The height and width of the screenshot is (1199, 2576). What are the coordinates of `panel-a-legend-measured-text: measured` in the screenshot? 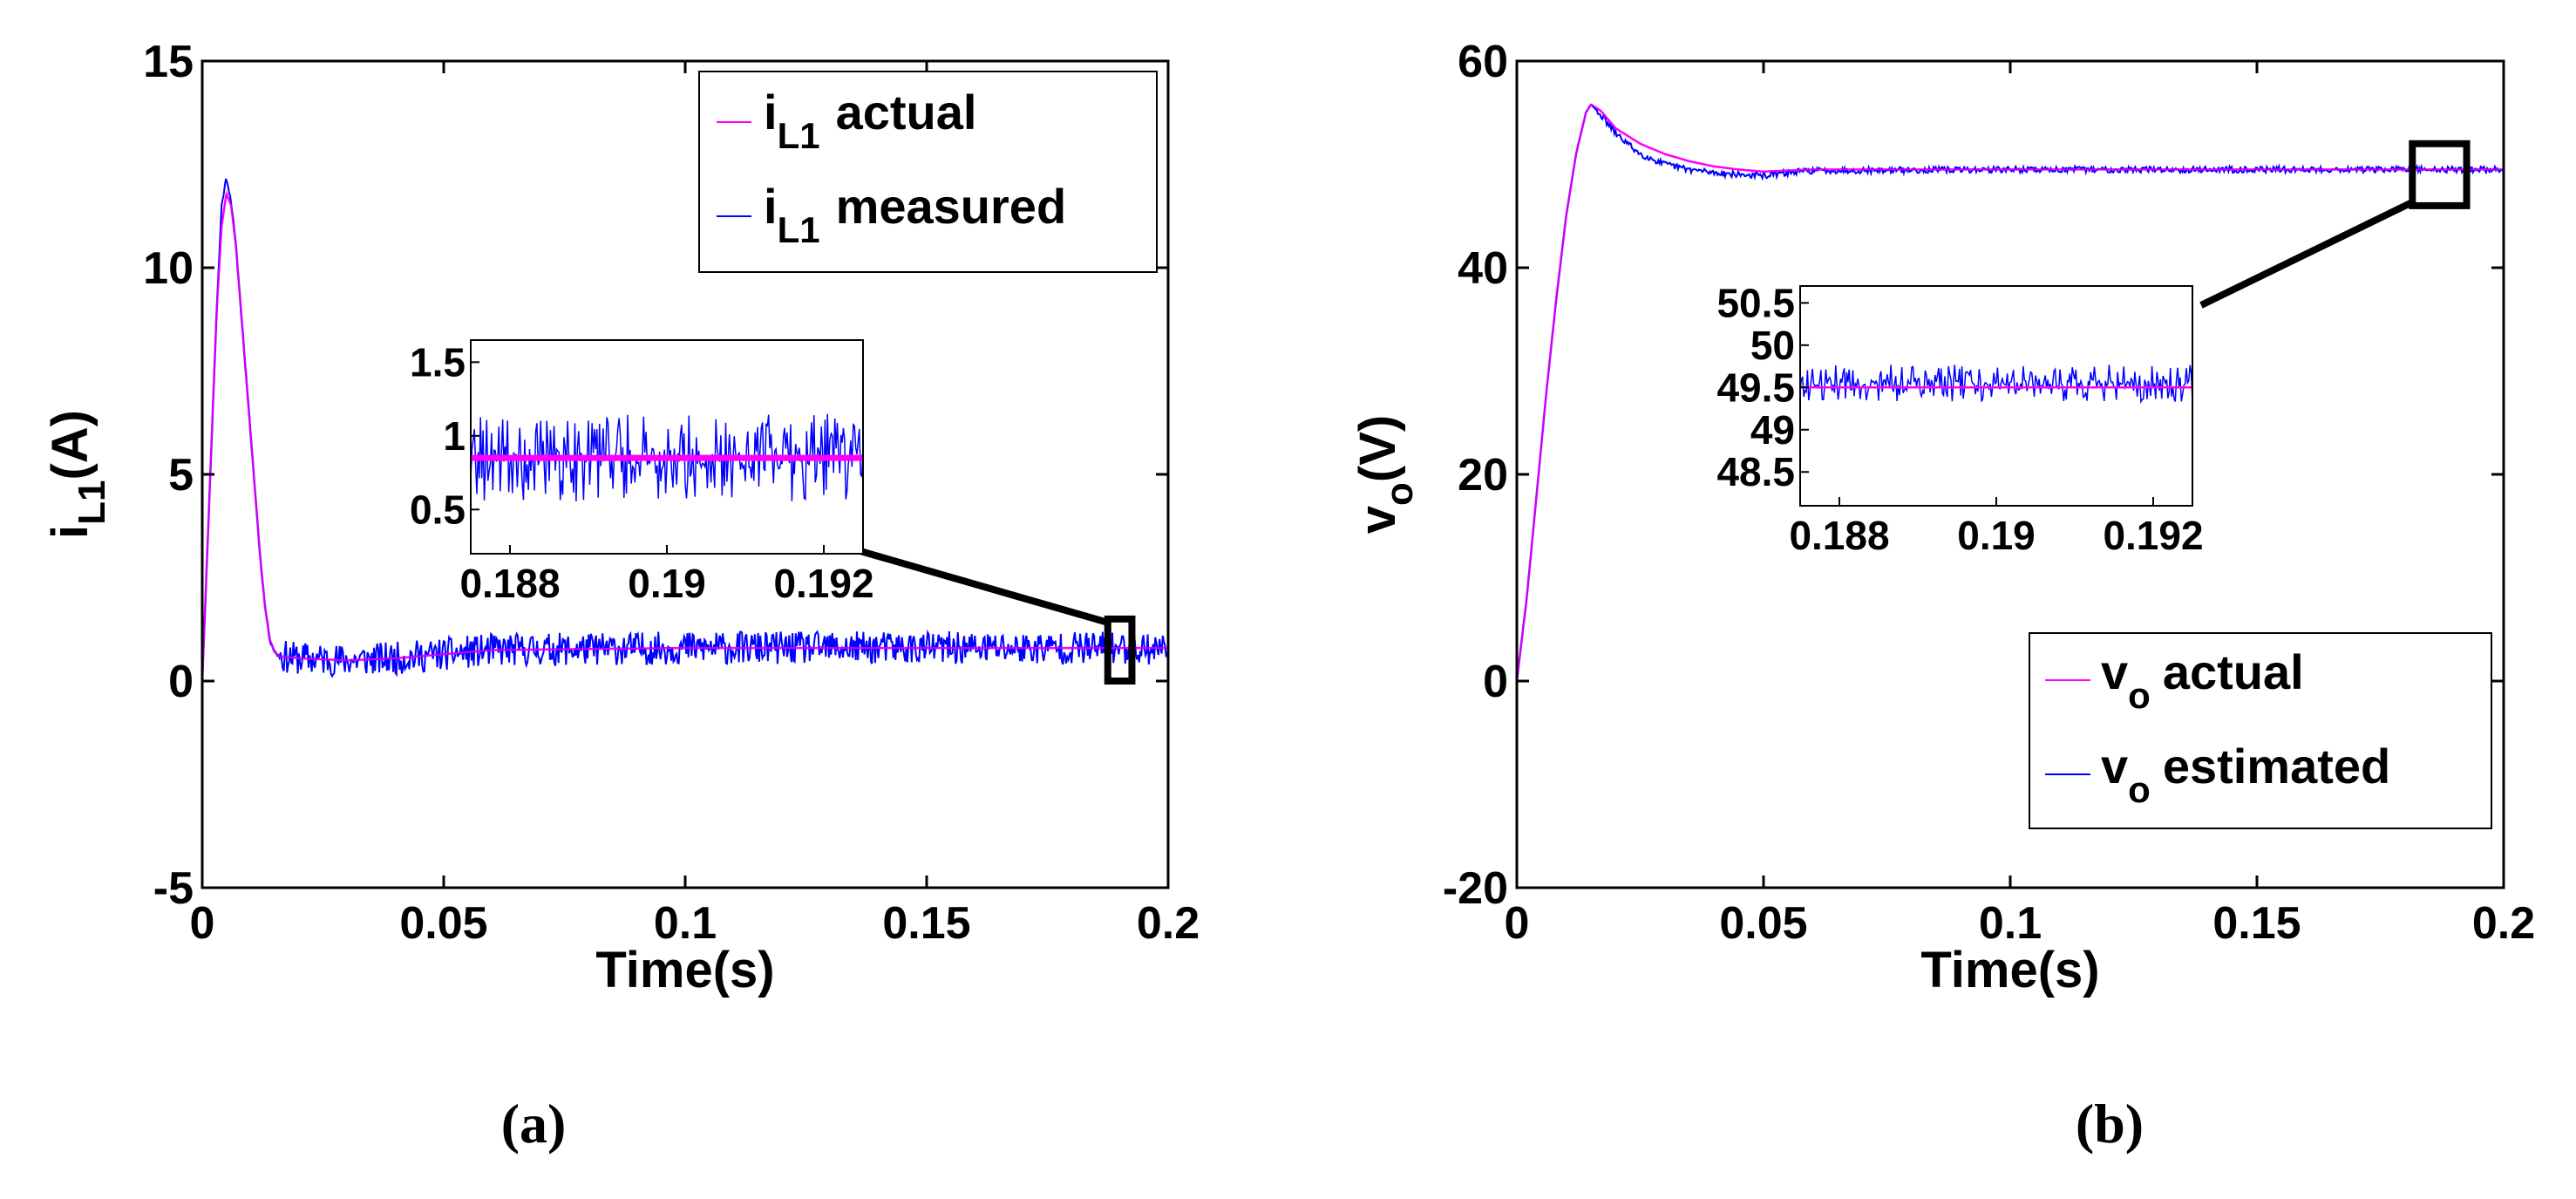 It's located at (952, 206).